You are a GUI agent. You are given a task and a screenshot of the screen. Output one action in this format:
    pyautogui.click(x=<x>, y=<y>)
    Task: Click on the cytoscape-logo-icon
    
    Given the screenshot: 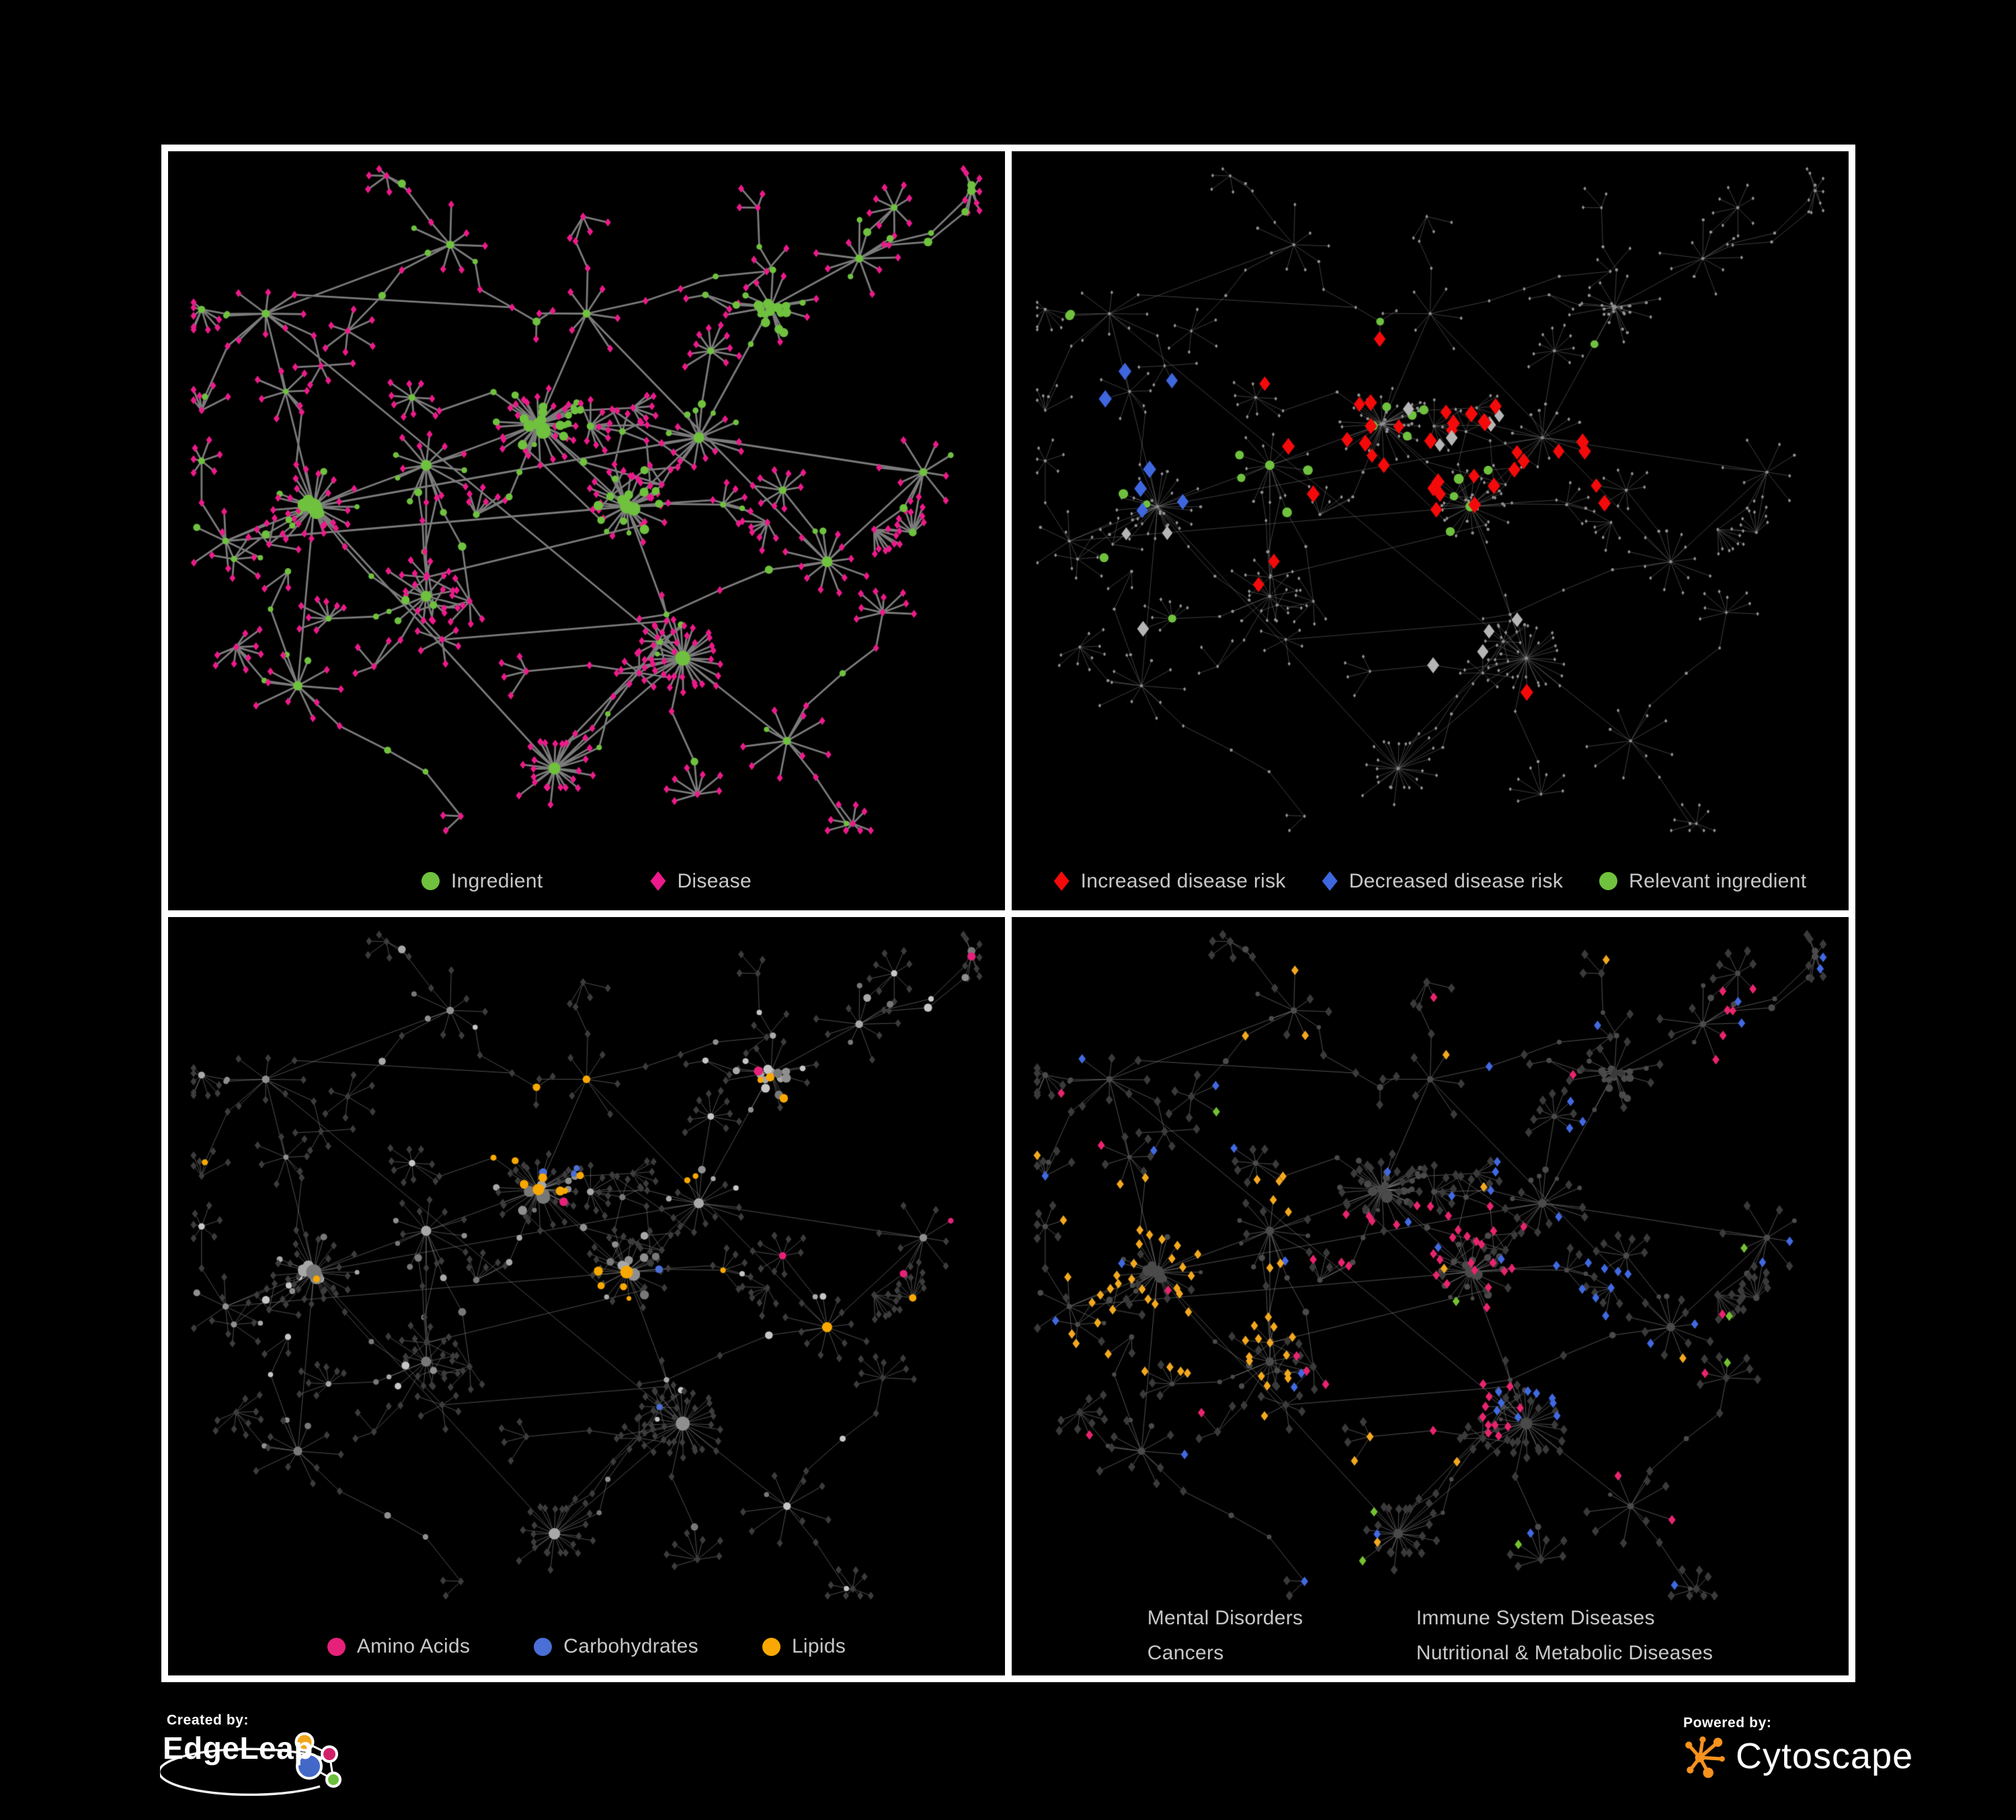 What is the action you would take?
    pyautogui.click(x=1705, y=1757)
    